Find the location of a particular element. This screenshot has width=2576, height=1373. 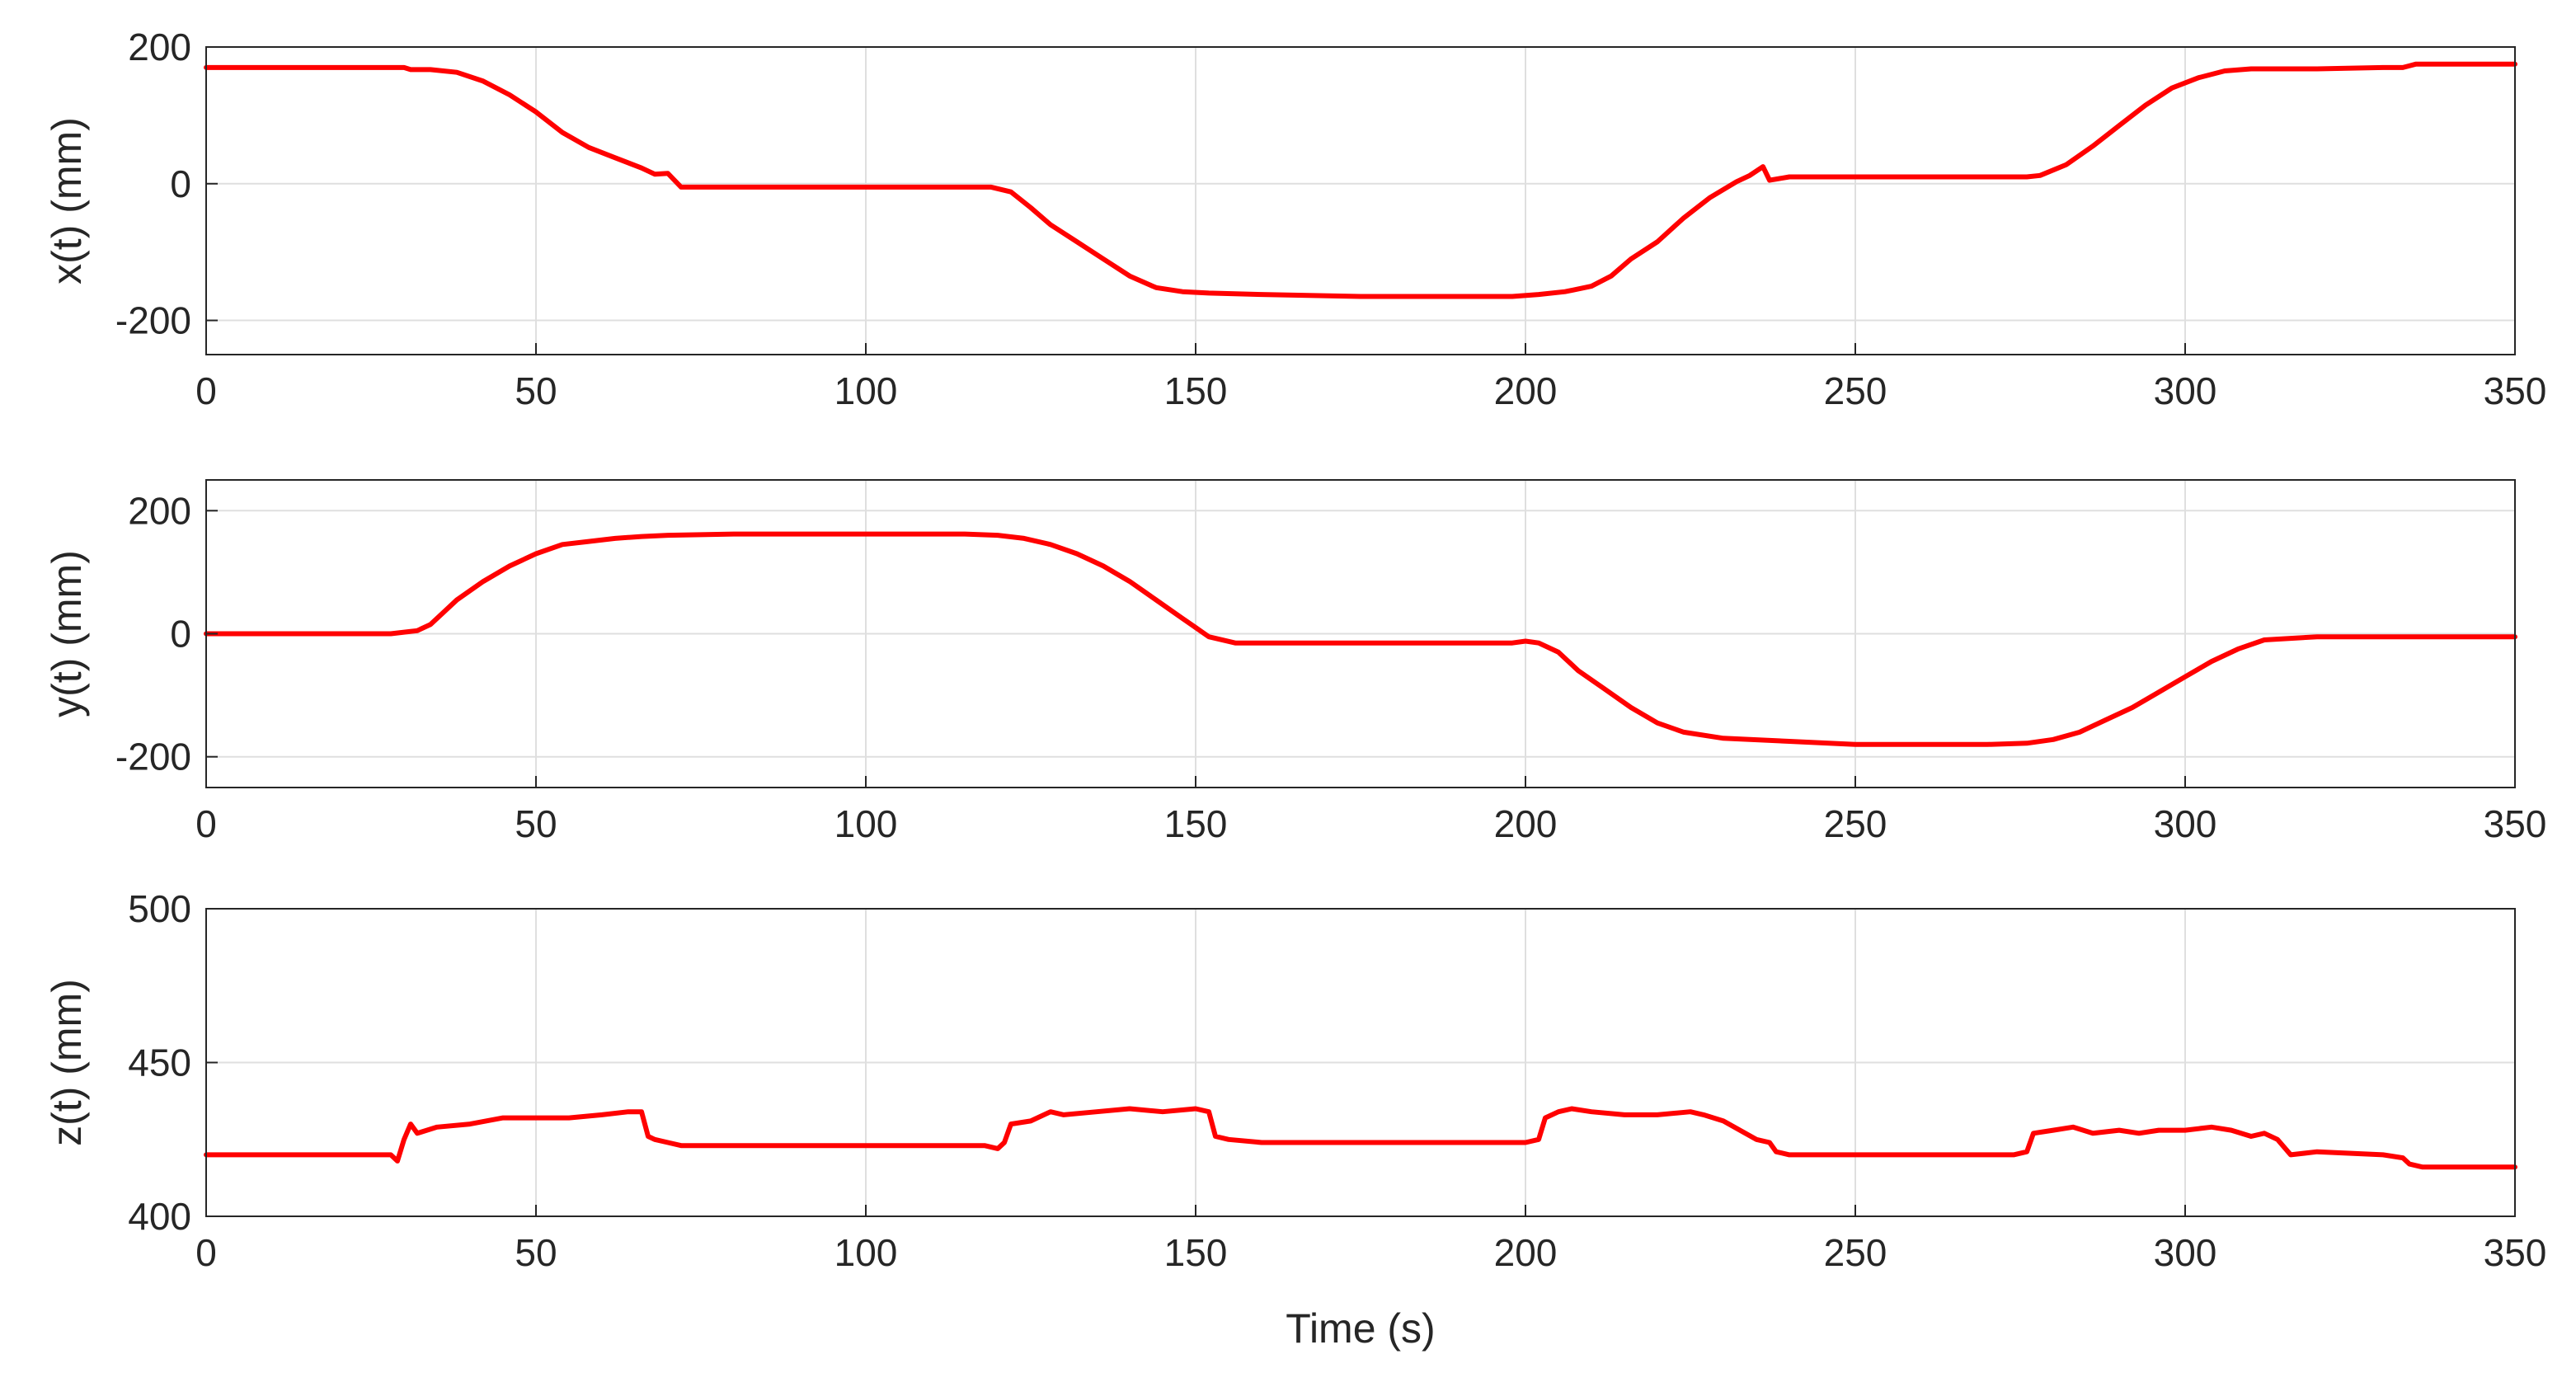

series-line-y is located at coordinates (1360, 639).